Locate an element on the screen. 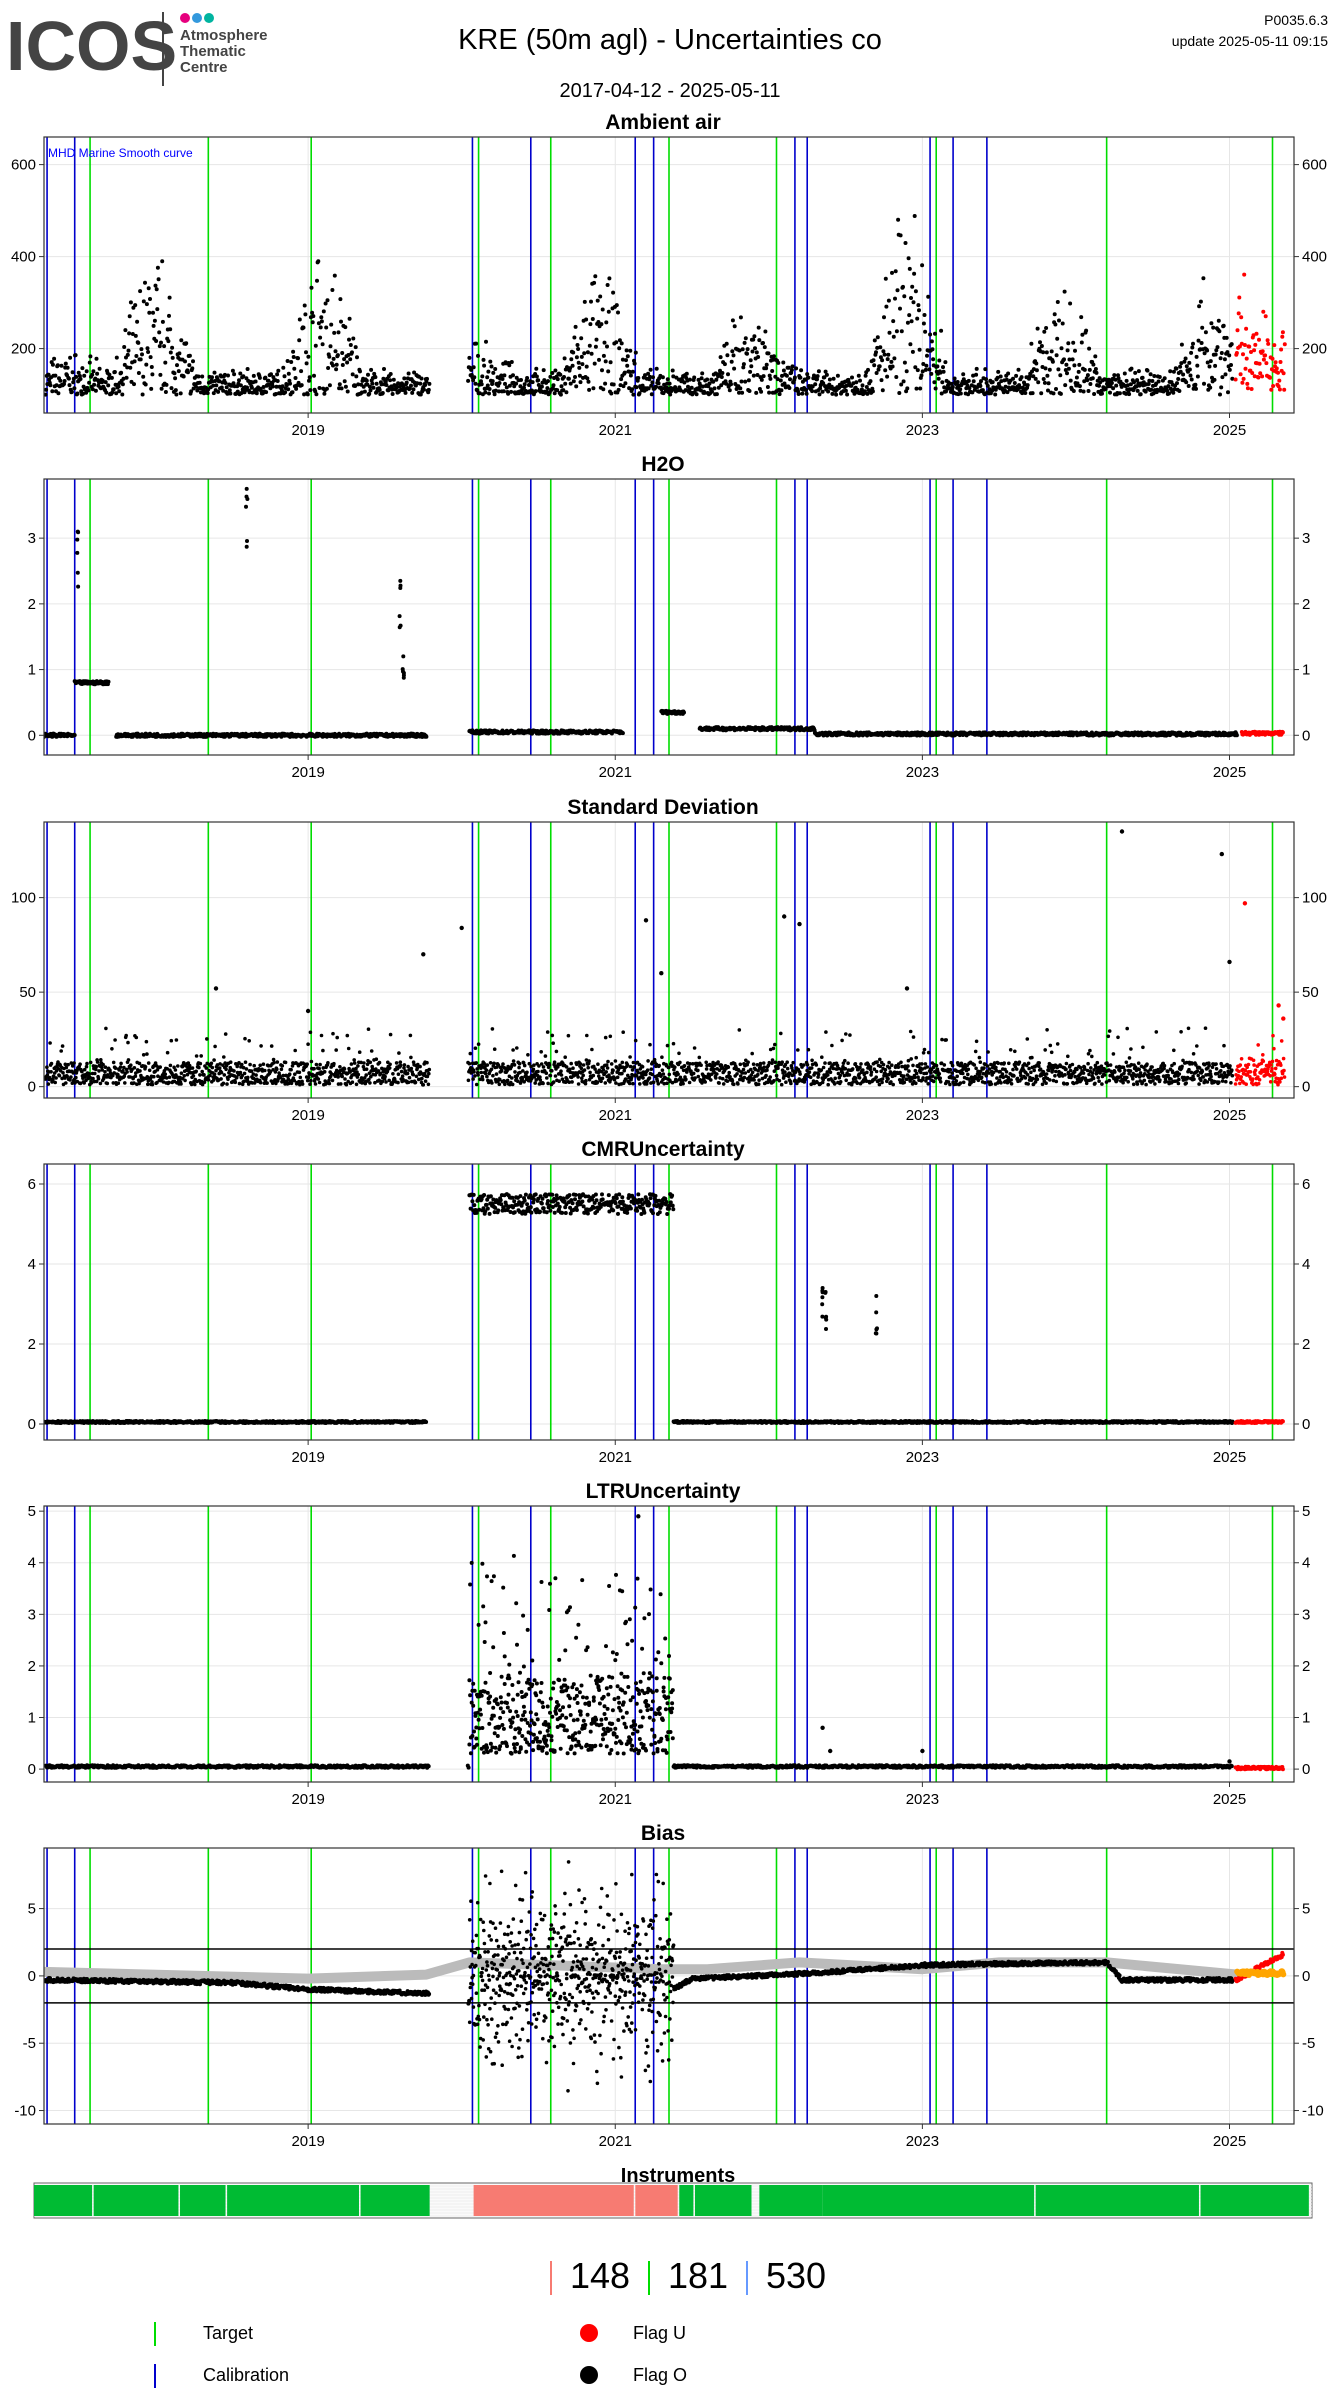 The height and width of the screenshot is (2400, 1340). logo-wordmark: ICOS is located at coordinates (91, 46).